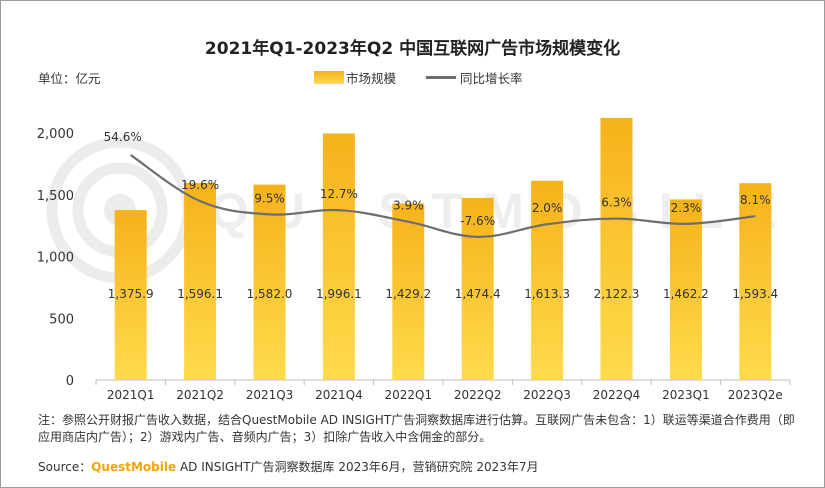 The height and width of the screenshot is (488, 825). I want to click on bar-value-label: 1,462.2, so click(686, 294).